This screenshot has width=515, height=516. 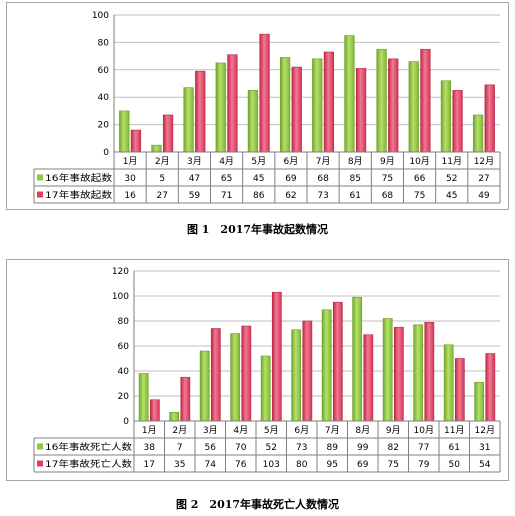 I want to click on data-label-series1: 73, so click(x=301, y=448).